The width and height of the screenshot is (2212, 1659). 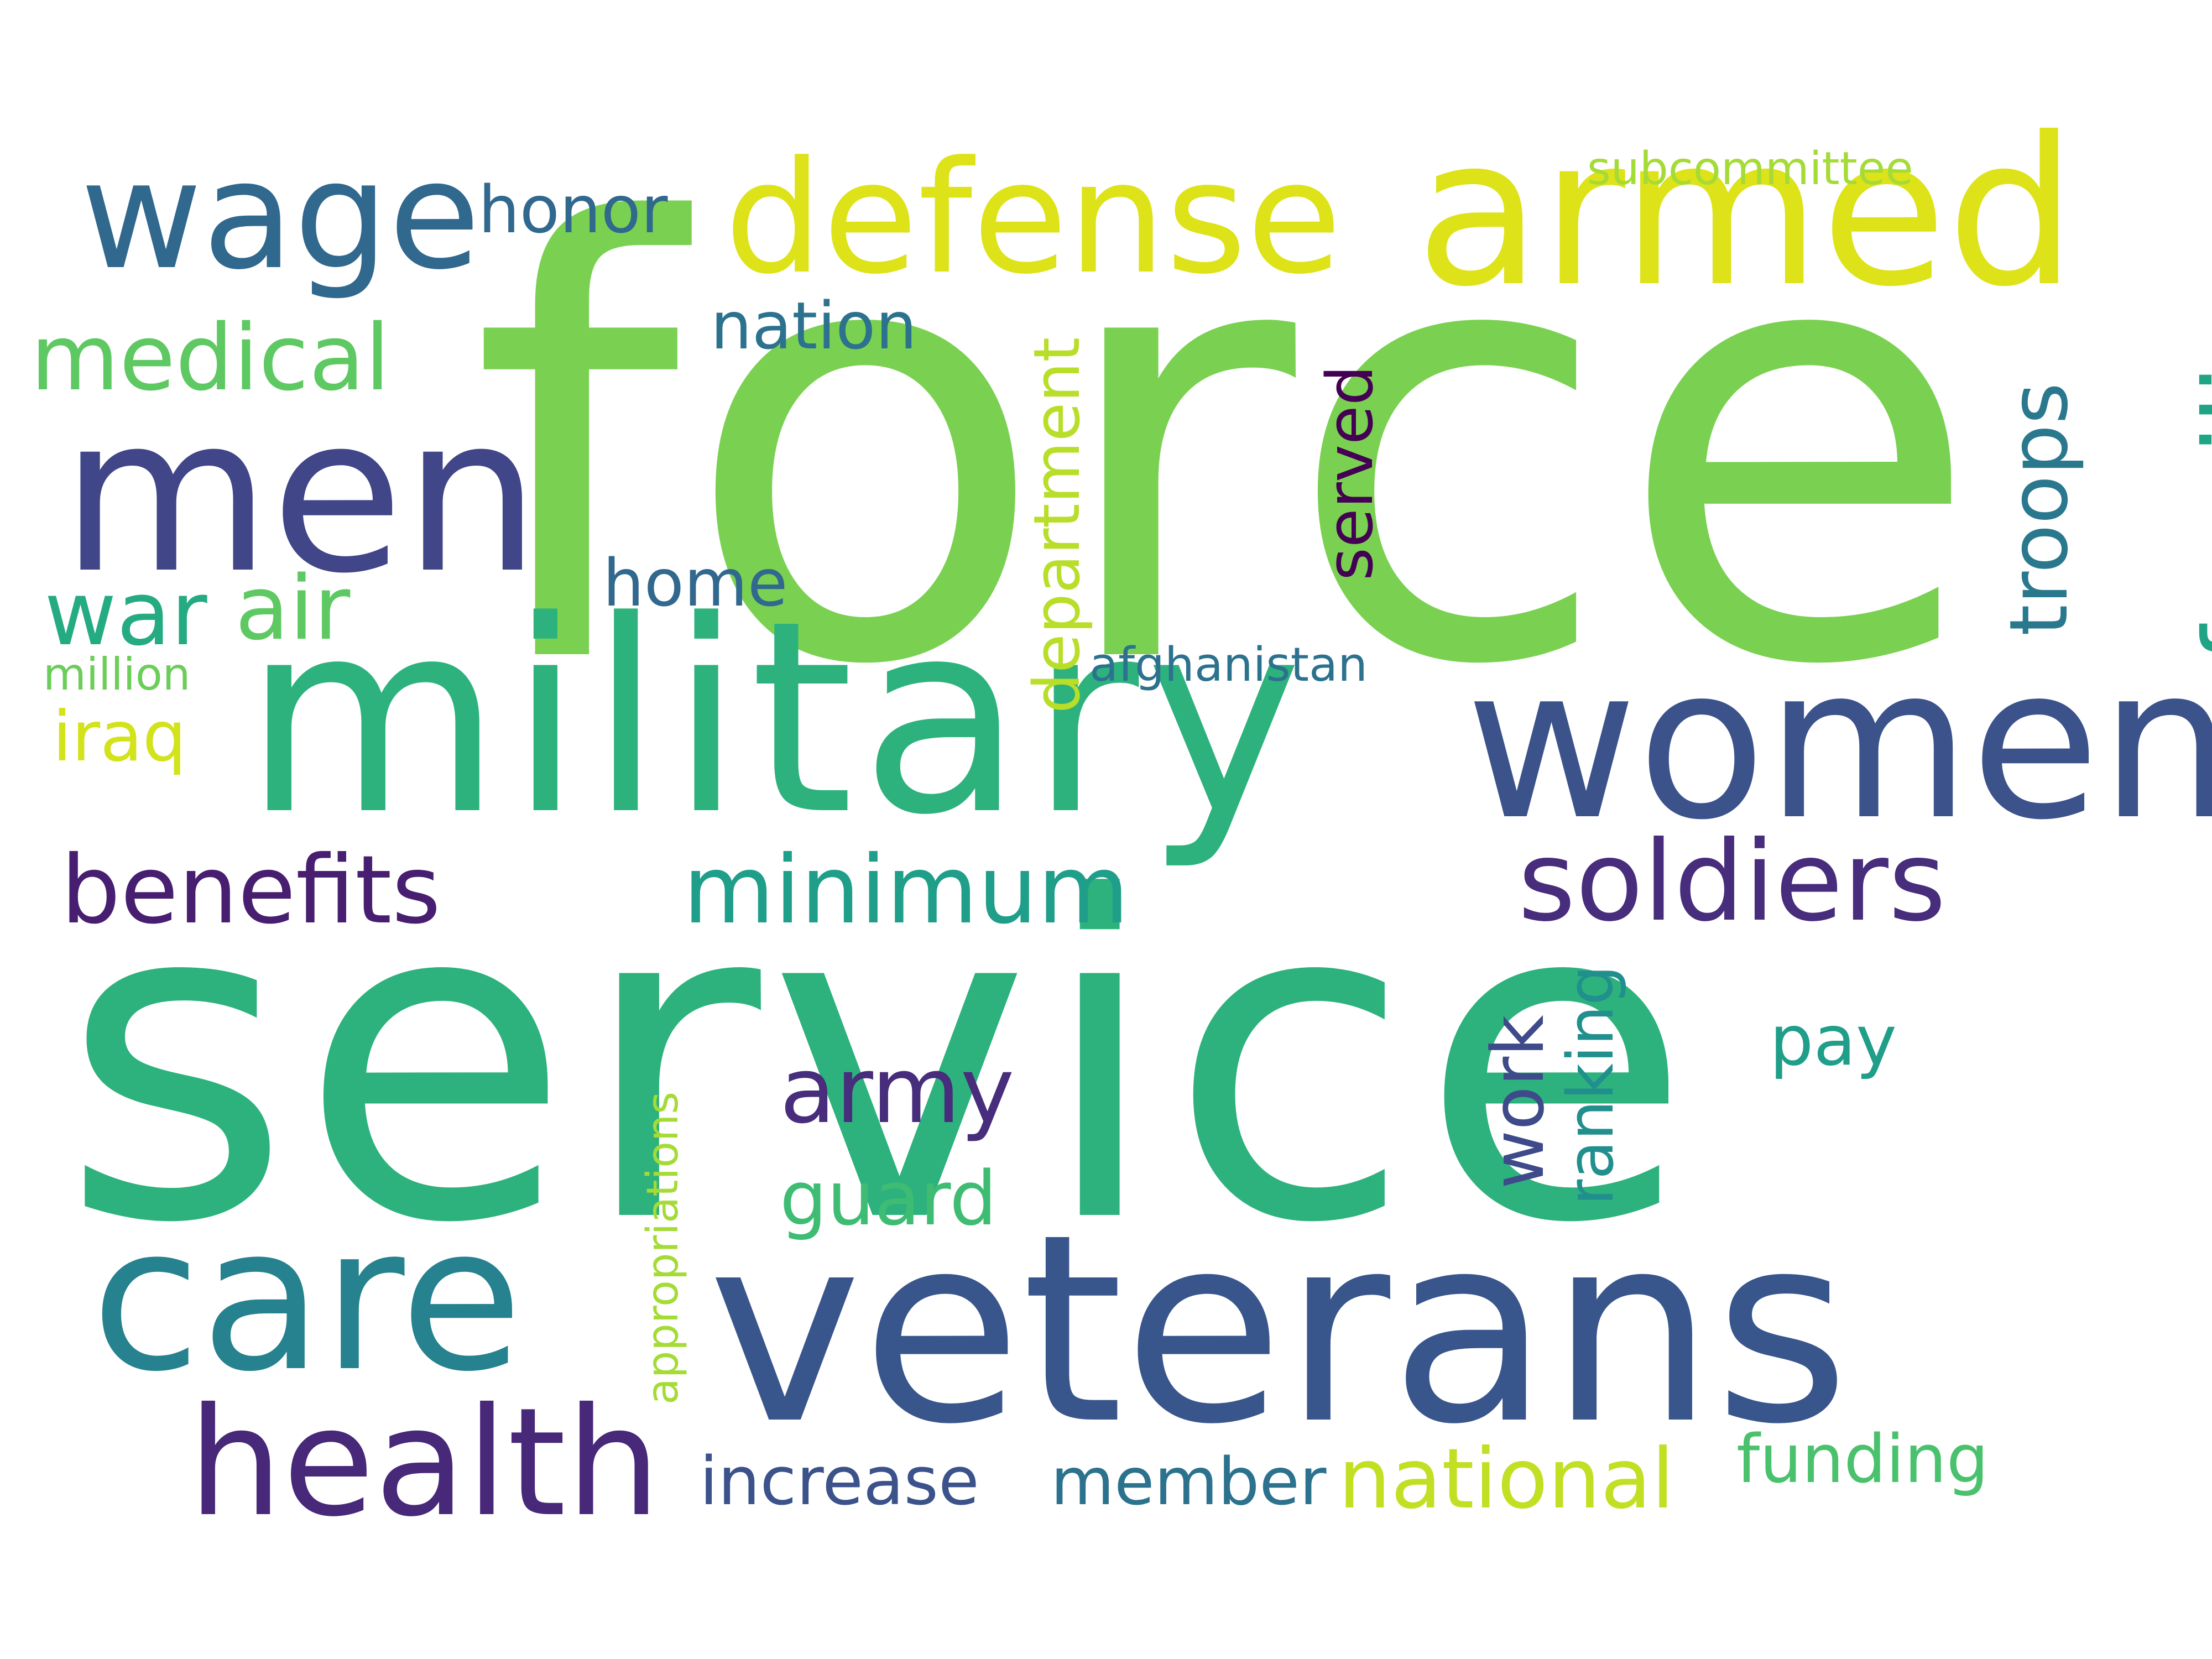 What do you see at coordinates (1057, 525) in the screenshot?
I see `word-department: department` at bounding box center [1057, 525].